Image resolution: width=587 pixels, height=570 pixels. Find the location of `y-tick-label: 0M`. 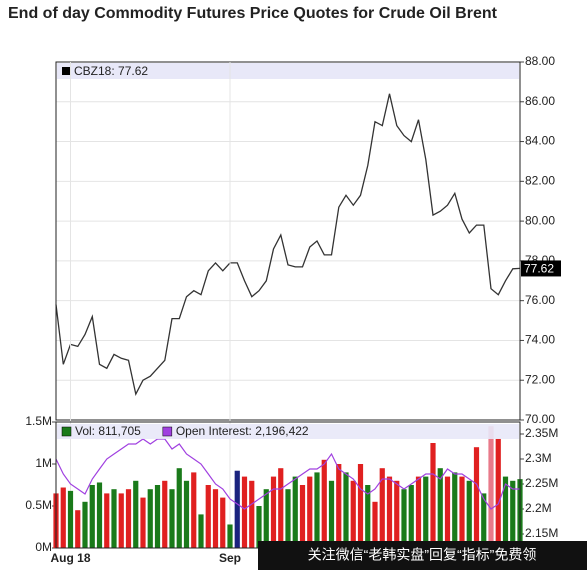

y-tick-label: 0M is located at coordinates (43, 547).